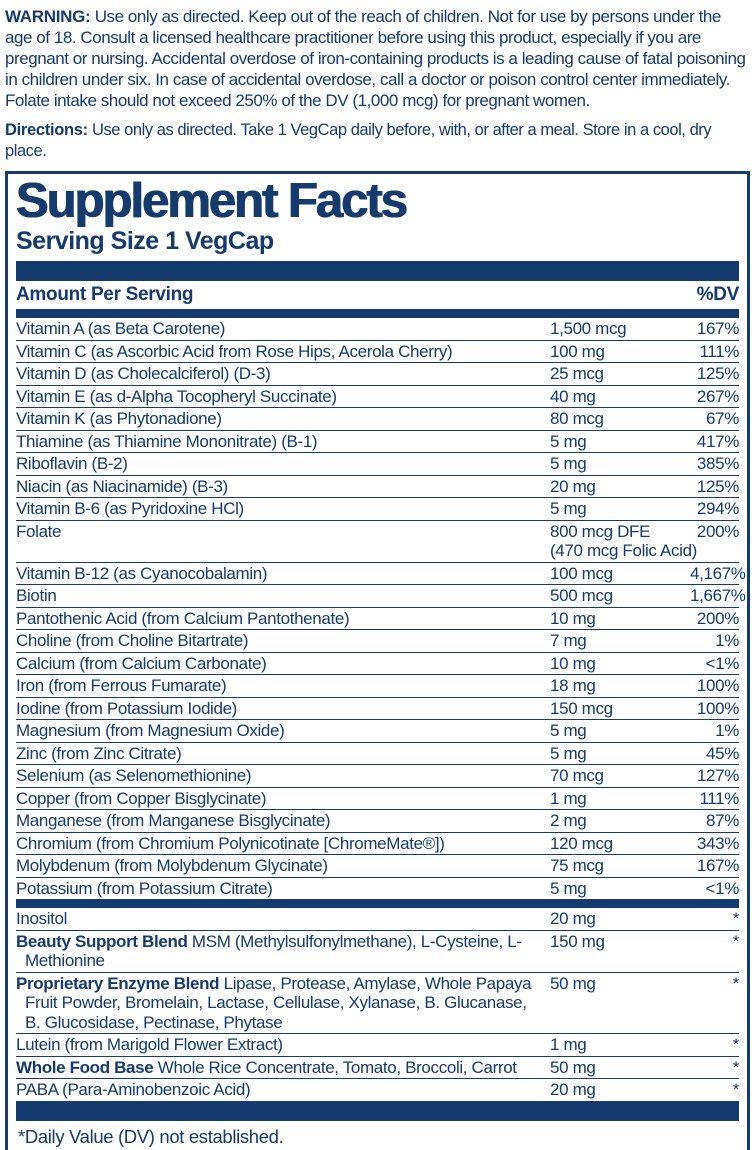 This screenshot has height=1150, width=755. Describe the element at coordinates (717, 463) in the screenshot. I see `nutrient-dv: 385%` at that location.